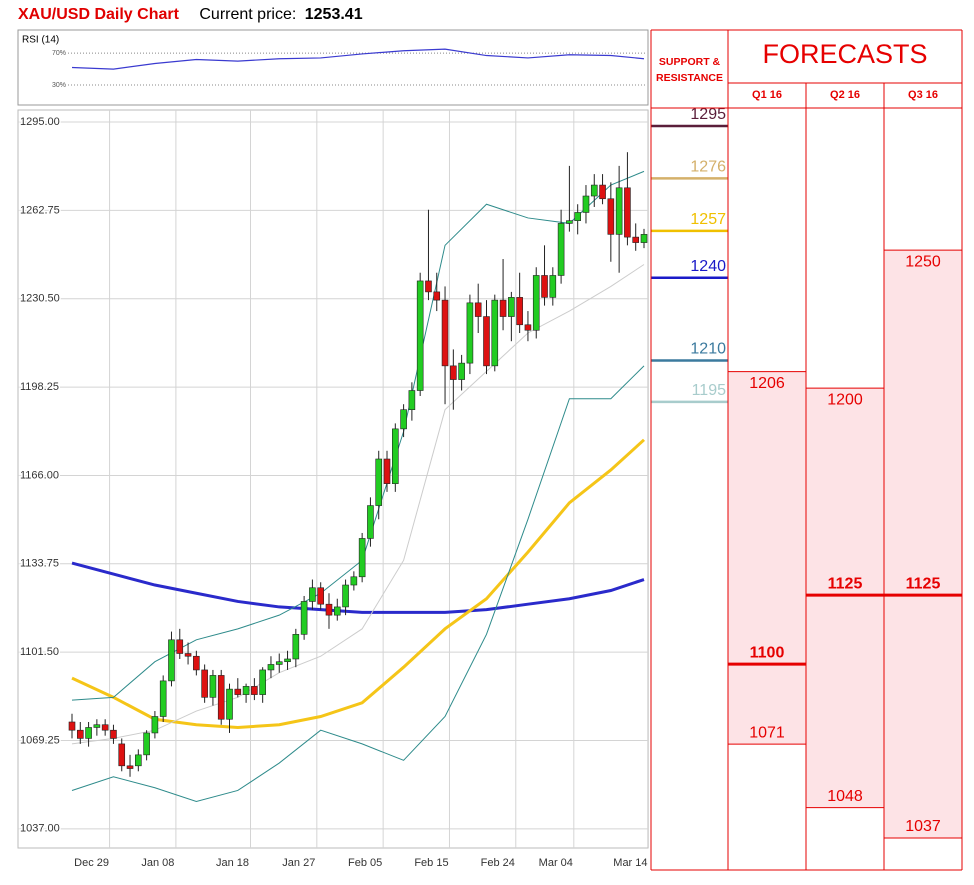  Describe the element at coordinates (39, 652) in the screenshot. I see `y-tick-label: 1101.50` at that location.